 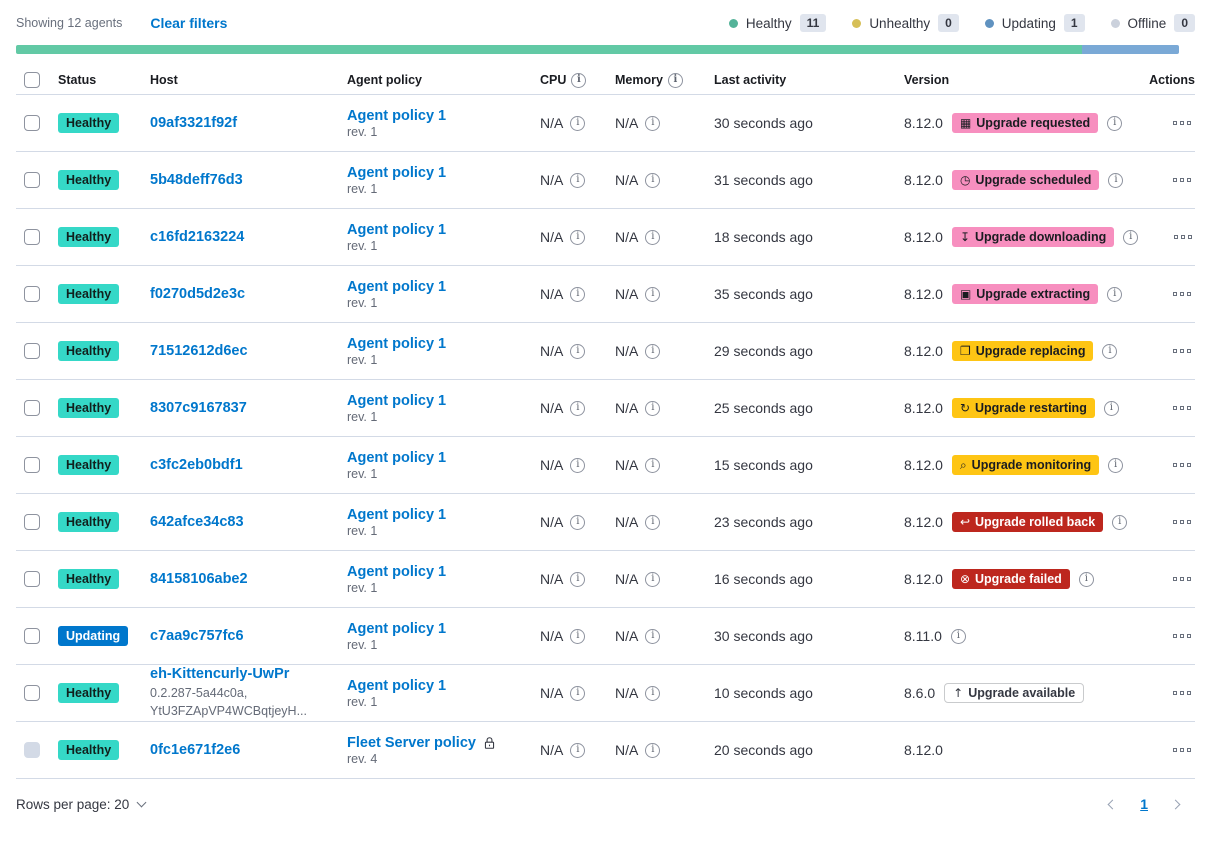 I want to click on host-link: c7aa9c757fc6, so click(x=197, y=636).